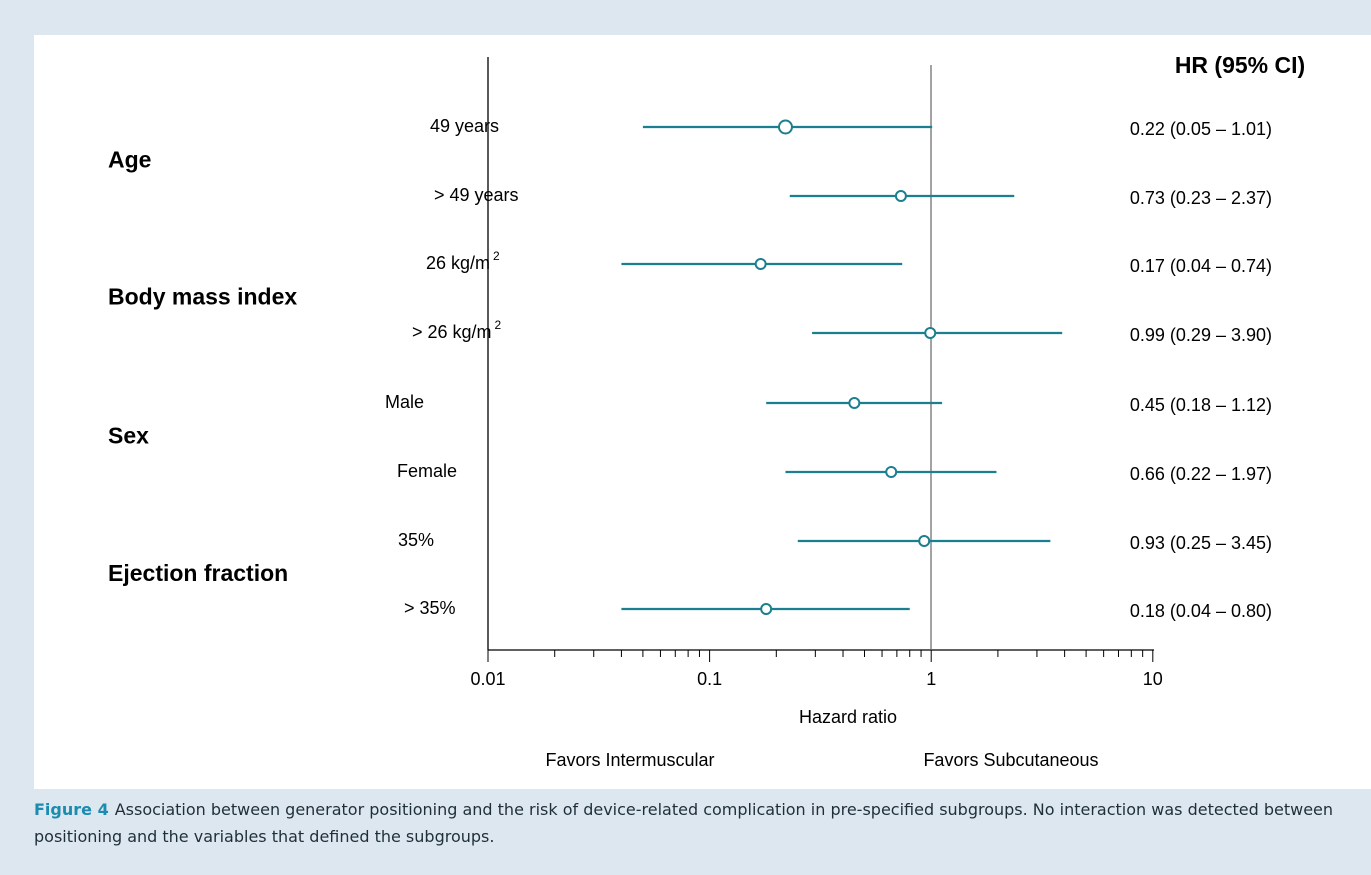 Image resolution: width=1371 pixels, height=875 pixels. I want to click on hr-ci-value: 0.18 (0.04 – 0.80), so click(1201, 611).